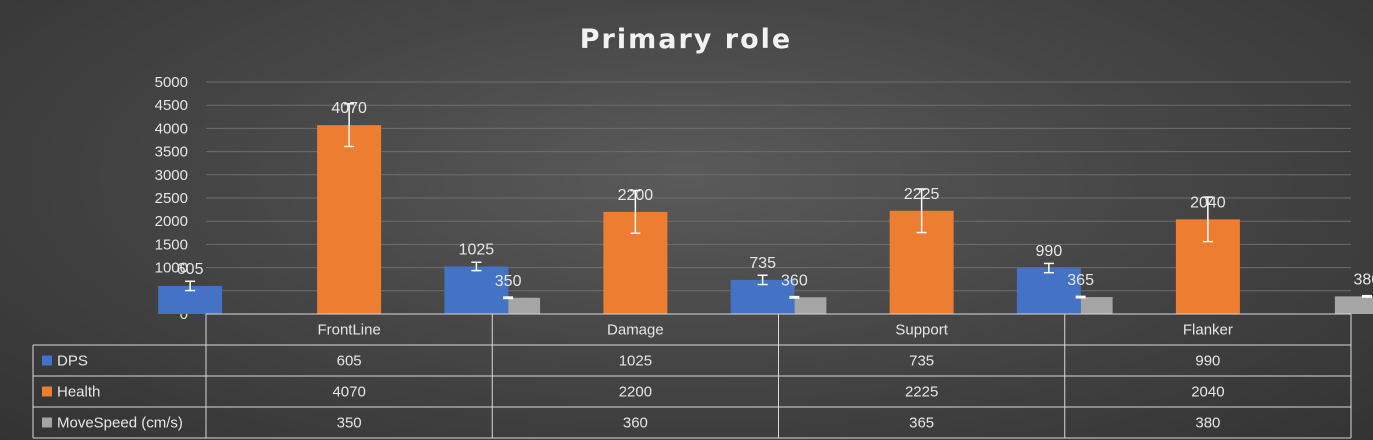  Describe the element at coordinates (171, 128) in the screenshot. I see `y-tick-label: 4000` at that location.